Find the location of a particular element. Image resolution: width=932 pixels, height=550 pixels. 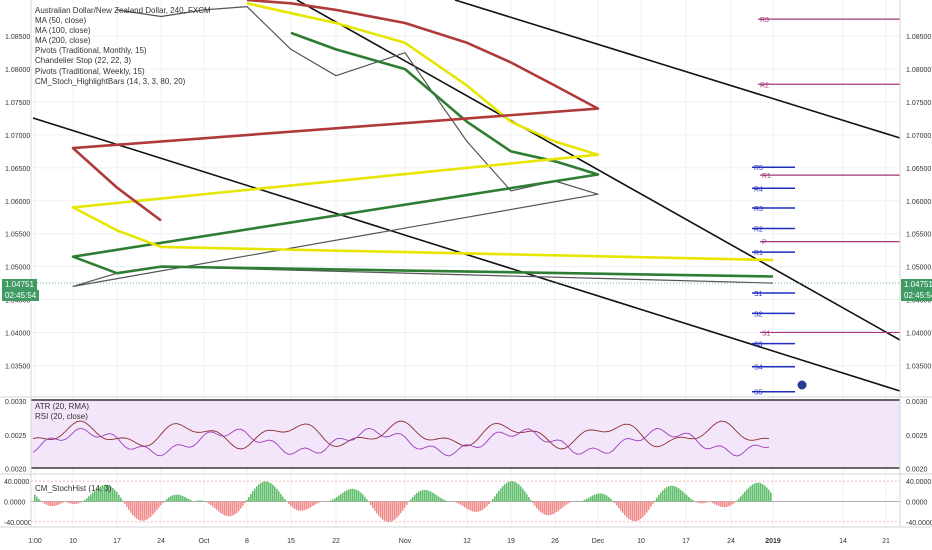

weekly-pivot-label: S3 is located at coordinates (758, 345).